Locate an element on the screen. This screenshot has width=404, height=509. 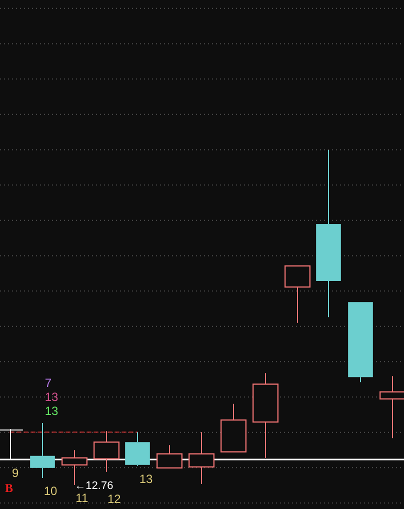
annotation: B is located at coordinates (9, 487).